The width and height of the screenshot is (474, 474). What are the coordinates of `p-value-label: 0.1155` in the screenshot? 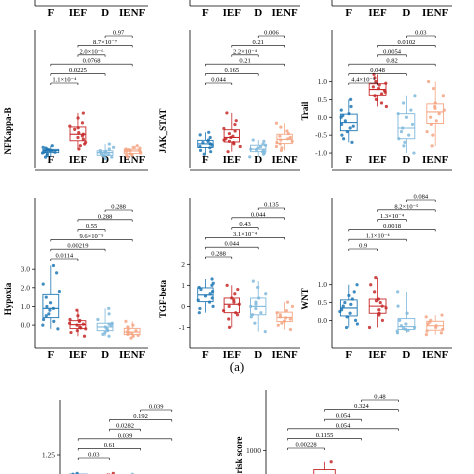 It's located at (325, 435).